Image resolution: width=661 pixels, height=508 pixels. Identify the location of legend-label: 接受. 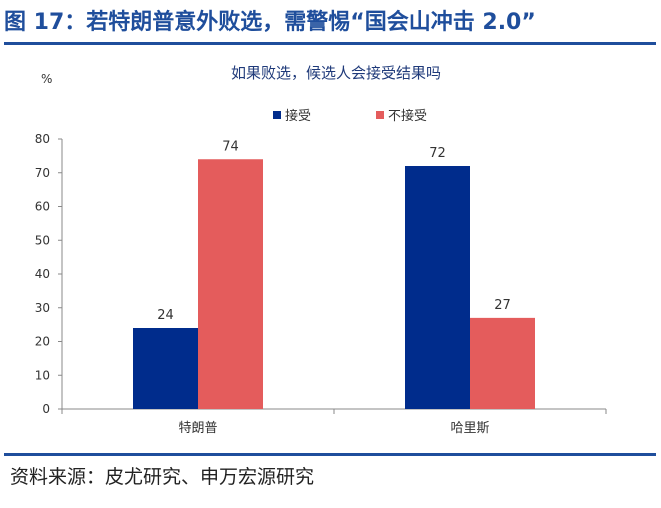
(298, 116).